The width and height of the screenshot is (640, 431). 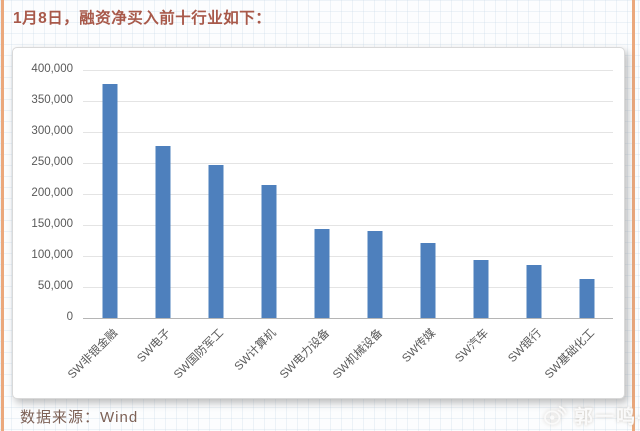 I want to click on y-tick-label: 100,000, so click(x=52, y=255).